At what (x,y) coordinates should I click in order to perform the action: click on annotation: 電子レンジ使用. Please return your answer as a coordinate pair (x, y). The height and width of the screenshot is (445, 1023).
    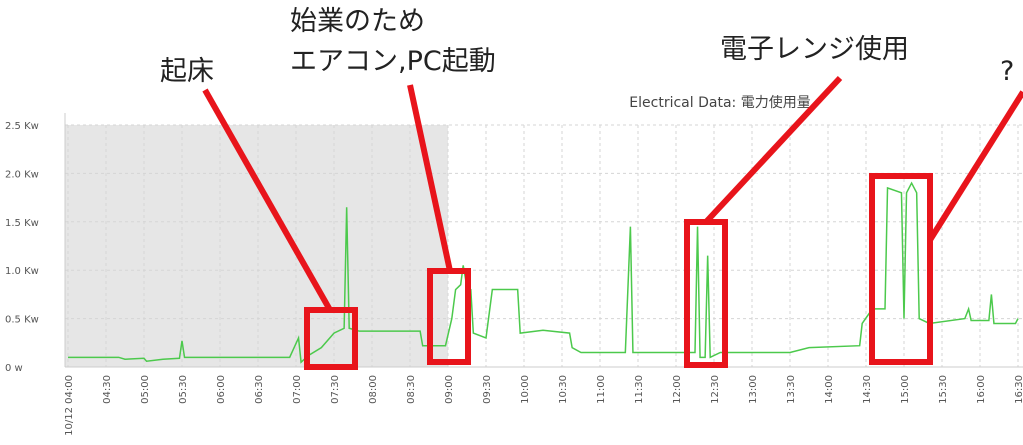
    Looking at the image, I should click on (814, 49).